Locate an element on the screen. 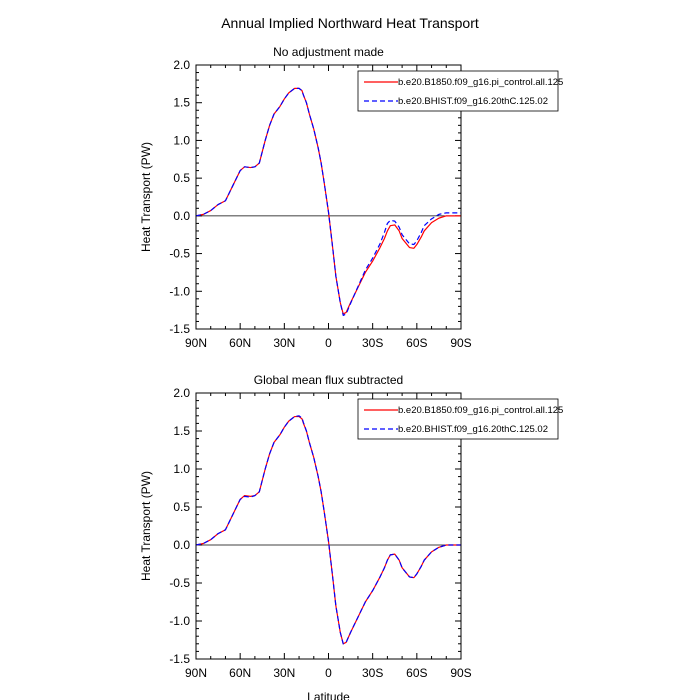 The width and height of the screenshot is (700, 700). panel-title: No adjustment made is located at coordinates (328, 52).